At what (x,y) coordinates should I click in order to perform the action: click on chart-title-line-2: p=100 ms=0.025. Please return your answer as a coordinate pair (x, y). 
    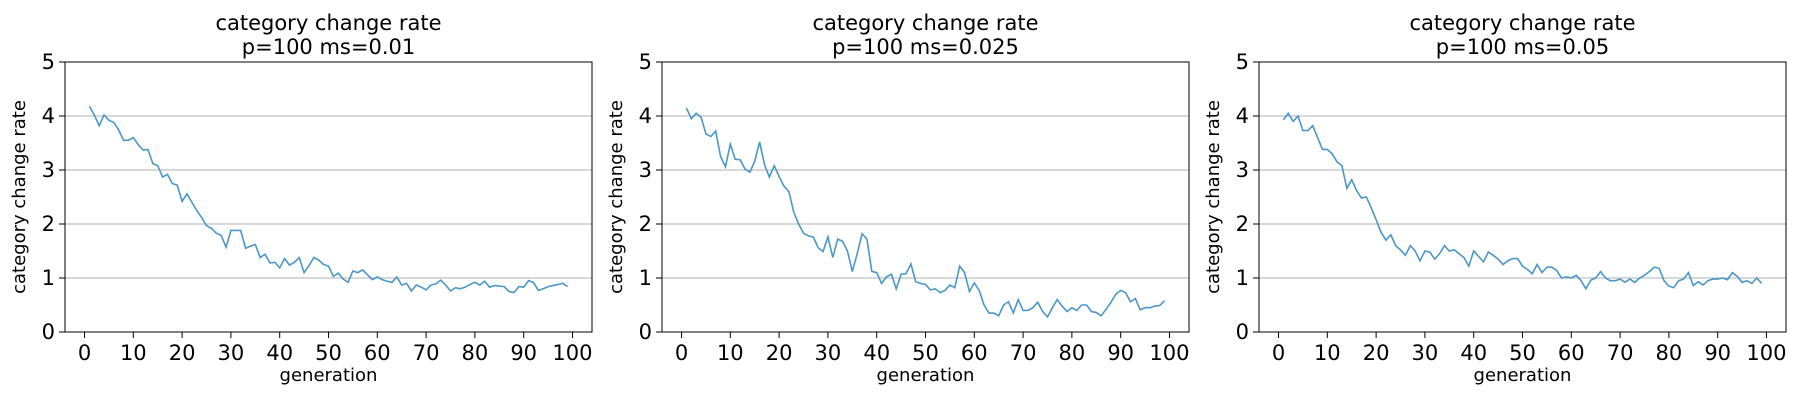
    Looking at the image, I should click on (925, 47).